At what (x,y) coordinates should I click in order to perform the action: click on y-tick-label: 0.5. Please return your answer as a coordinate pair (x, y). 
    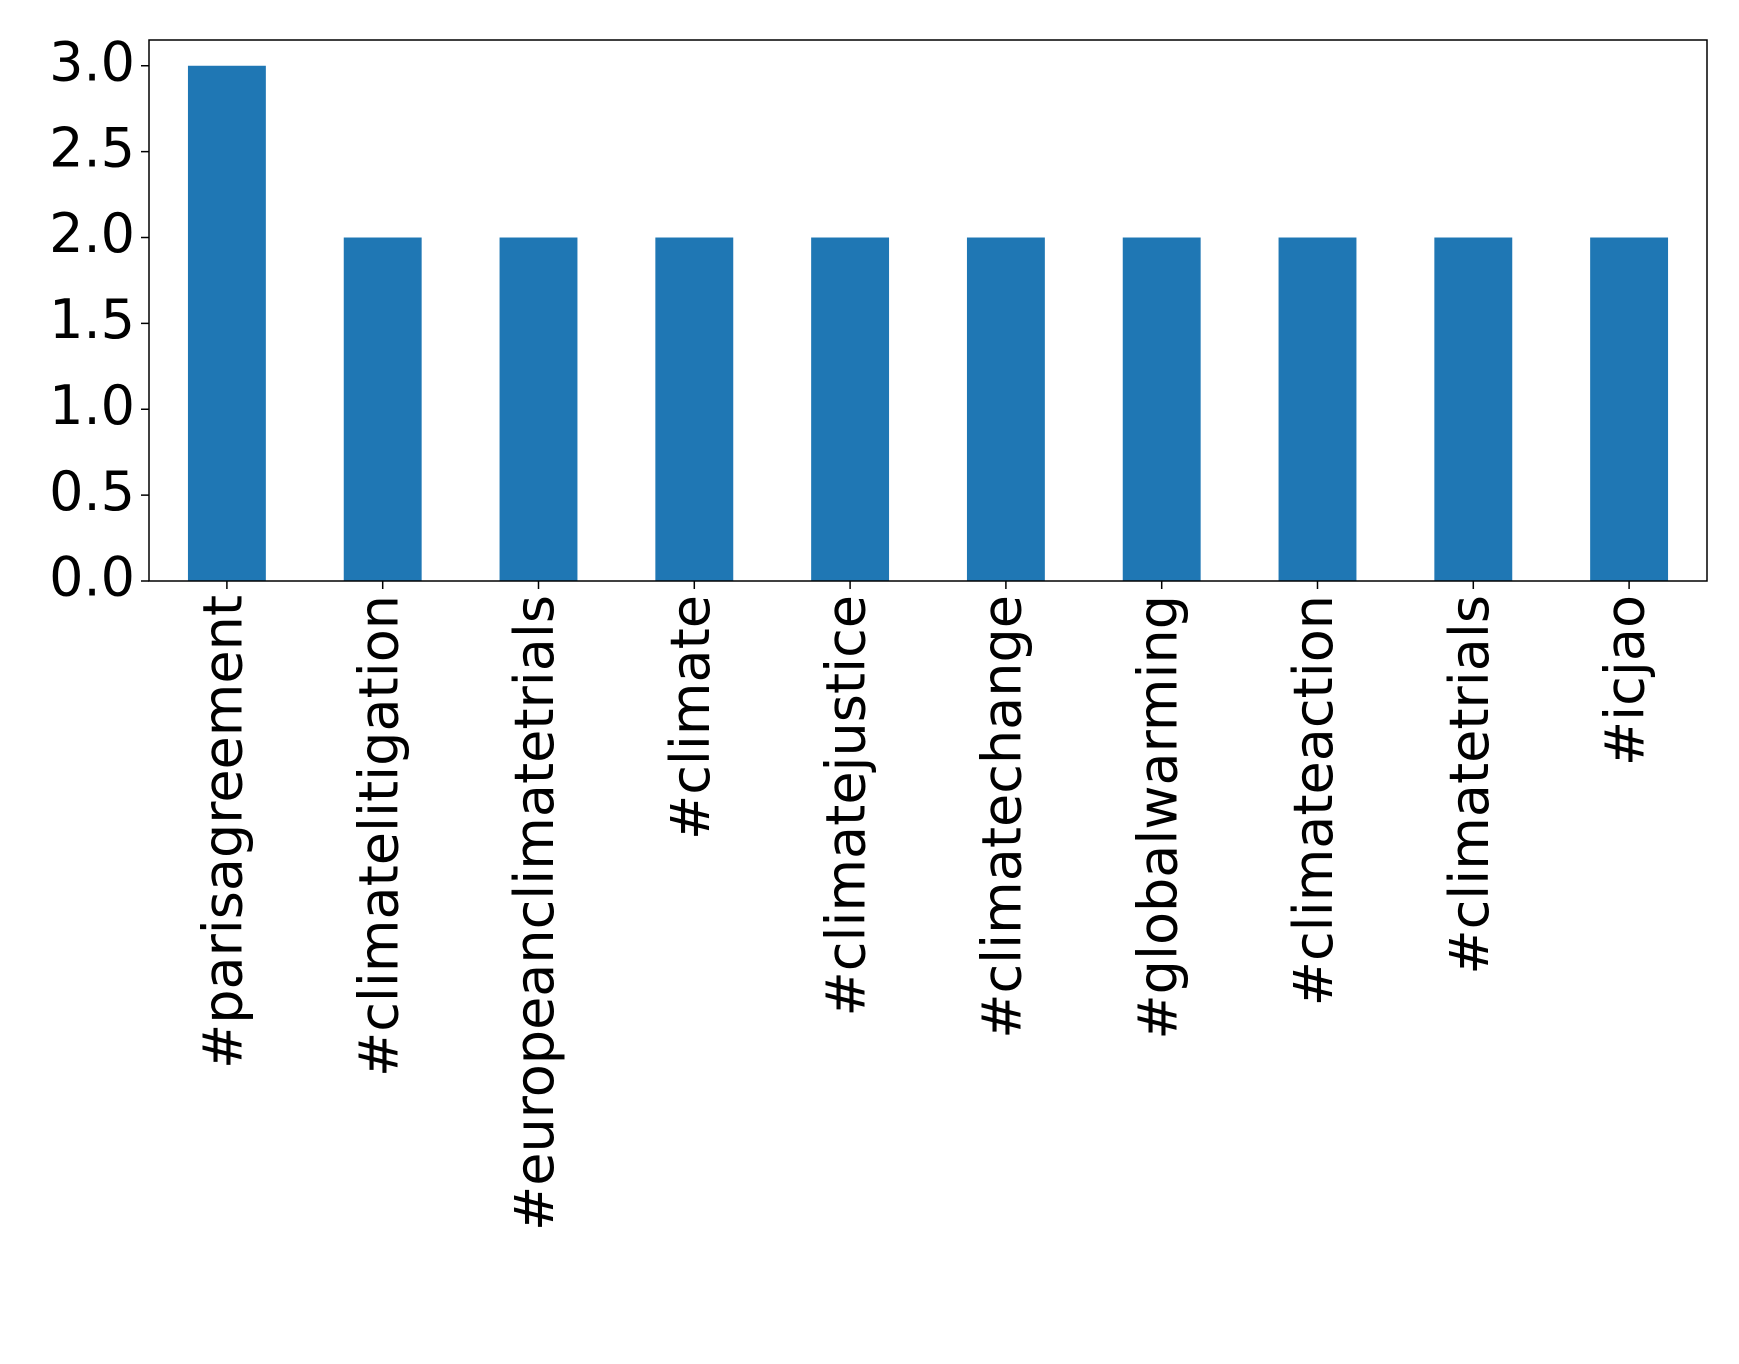
    Looking at the image, I should click on (92, 491).